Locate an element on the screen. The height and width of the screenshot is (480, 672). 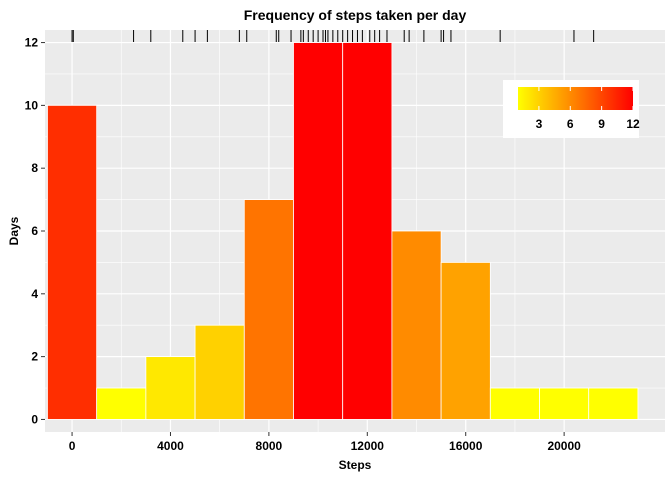
y-tick-label: 6 is located at coordinates (34, 231).